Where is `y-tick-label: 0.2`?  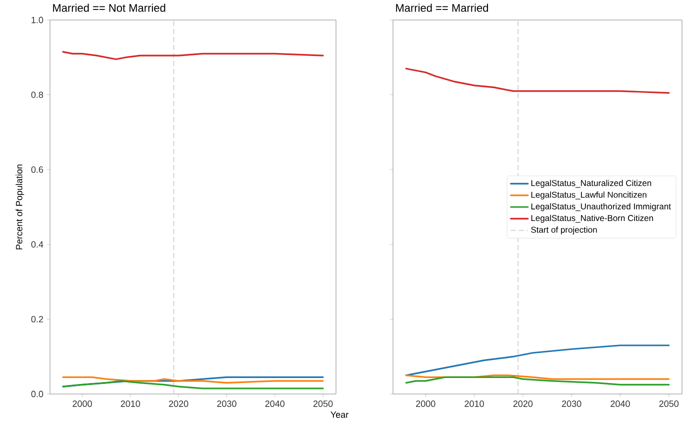
y-tick-label: 0.2 is located at coordinates (37, 319).